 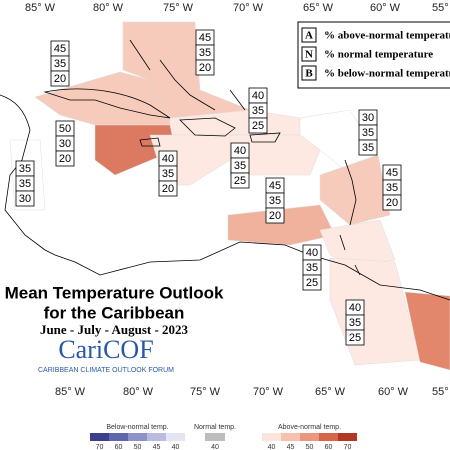 What do you see at coordinates (378, 55) in the screenshot?
I see `key-text: % normal temperature` at bounding box center [378, 55].